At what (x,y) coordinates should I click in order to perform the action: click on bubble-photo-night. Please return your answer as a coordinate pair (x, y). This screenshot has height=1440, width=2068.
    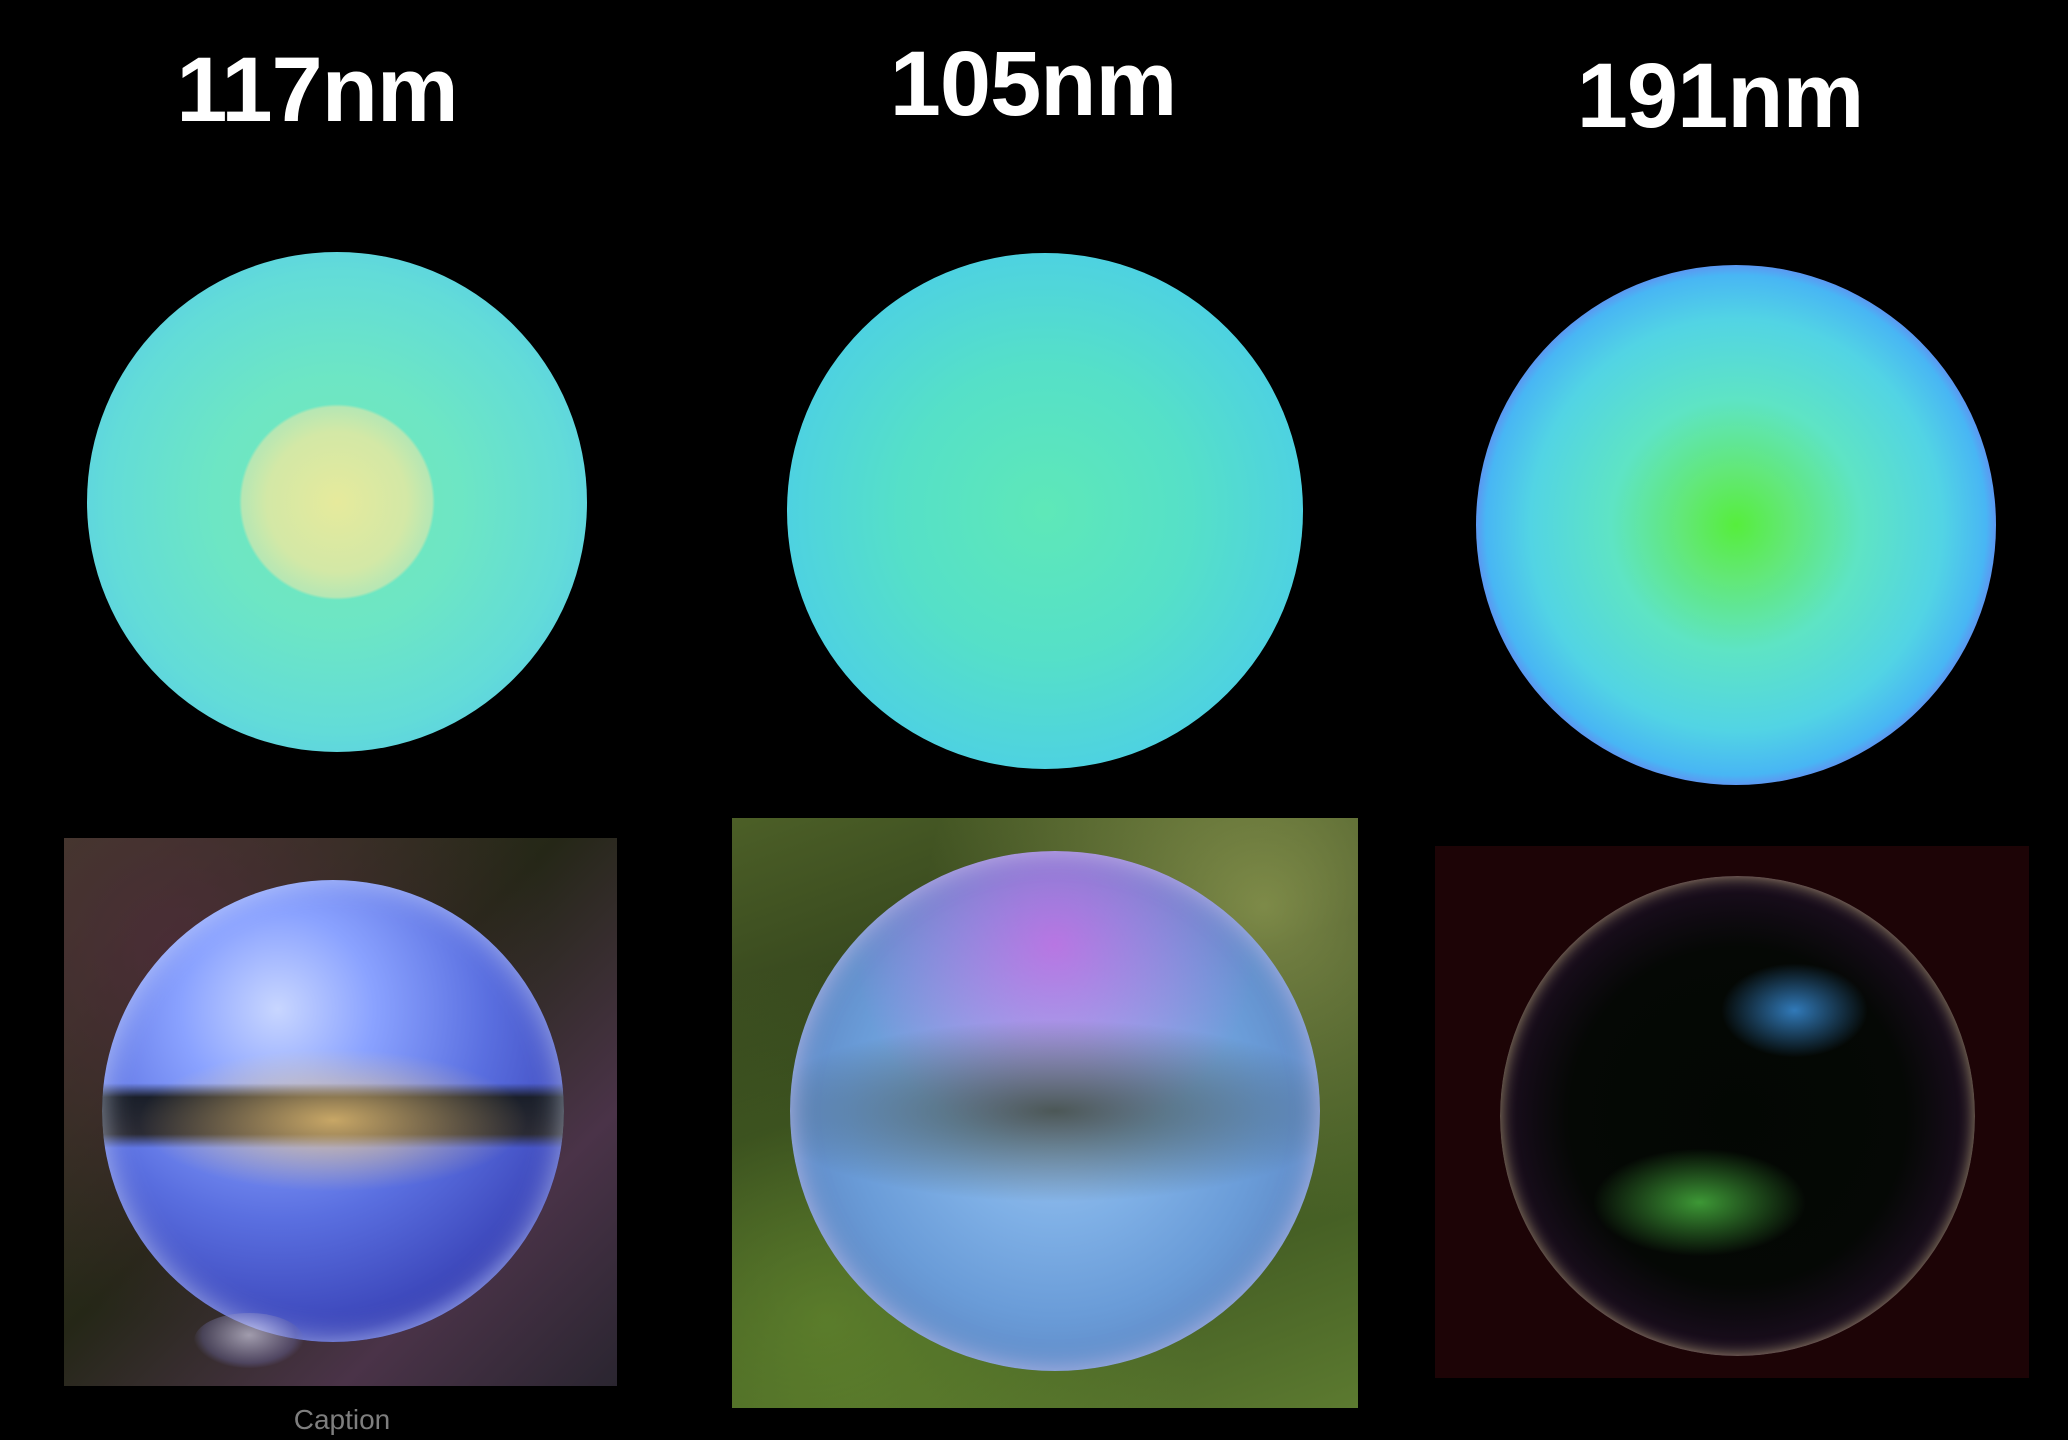
    Looking at the image, I should click on (1732, 1112).